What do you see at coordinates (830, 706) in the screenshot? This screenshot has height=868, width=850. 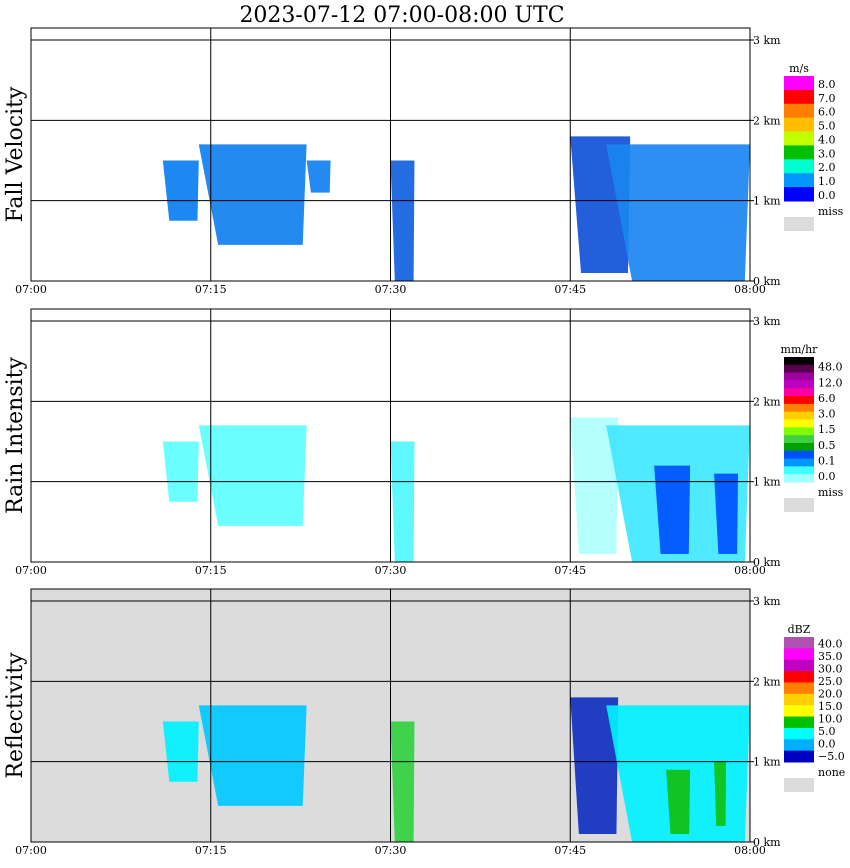 I see `colorbar-label: 15.0` at bounding box center [830, 706].